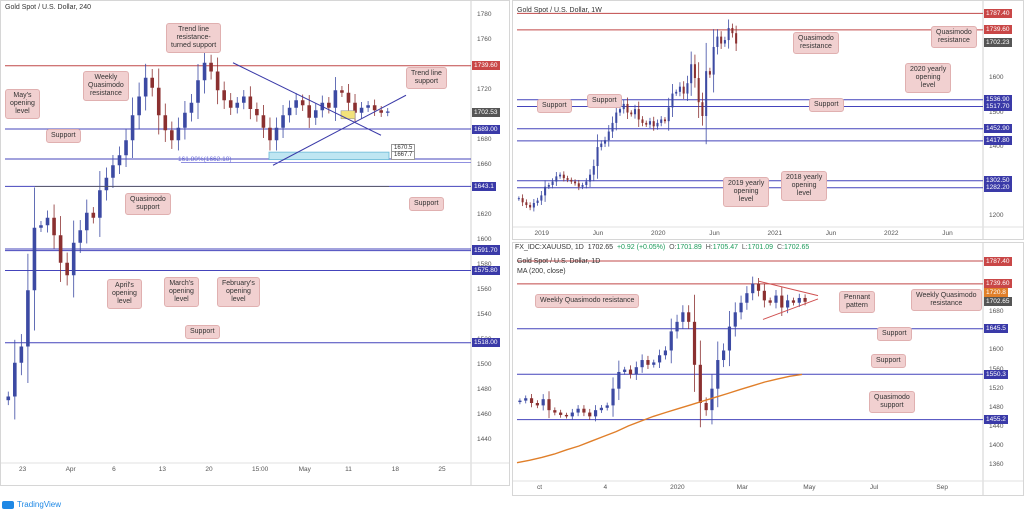 This screenshot has width=1024, height=512. What do you see at coordinates (307, 99) in the screenshot?
I see `descending-trend-line` at bounding box center [307, 99].